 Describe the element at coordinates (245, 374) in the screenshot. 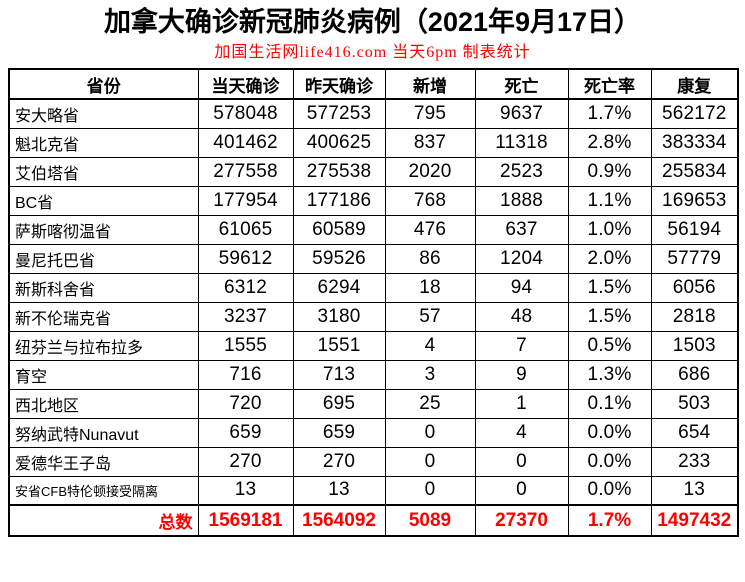

I see `cell-today: 716` at that location.